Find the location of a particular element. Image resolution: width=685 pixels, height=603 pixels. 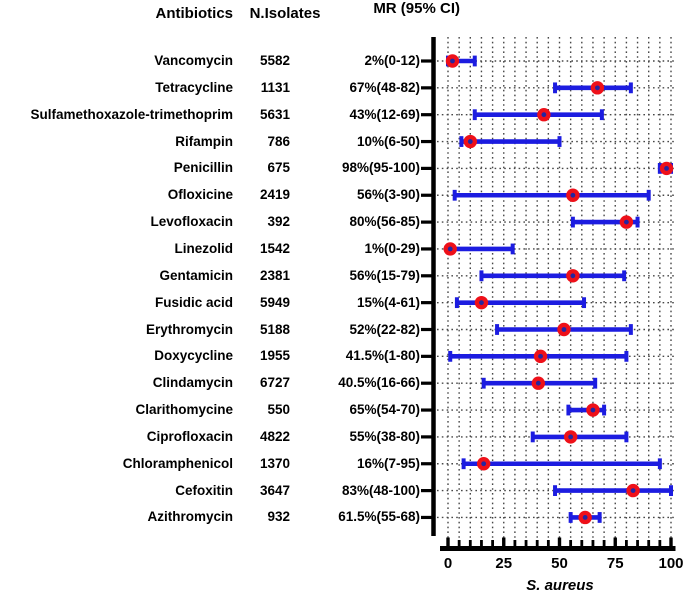

x-tick-label: 75 is located at coordinates (615, 563).